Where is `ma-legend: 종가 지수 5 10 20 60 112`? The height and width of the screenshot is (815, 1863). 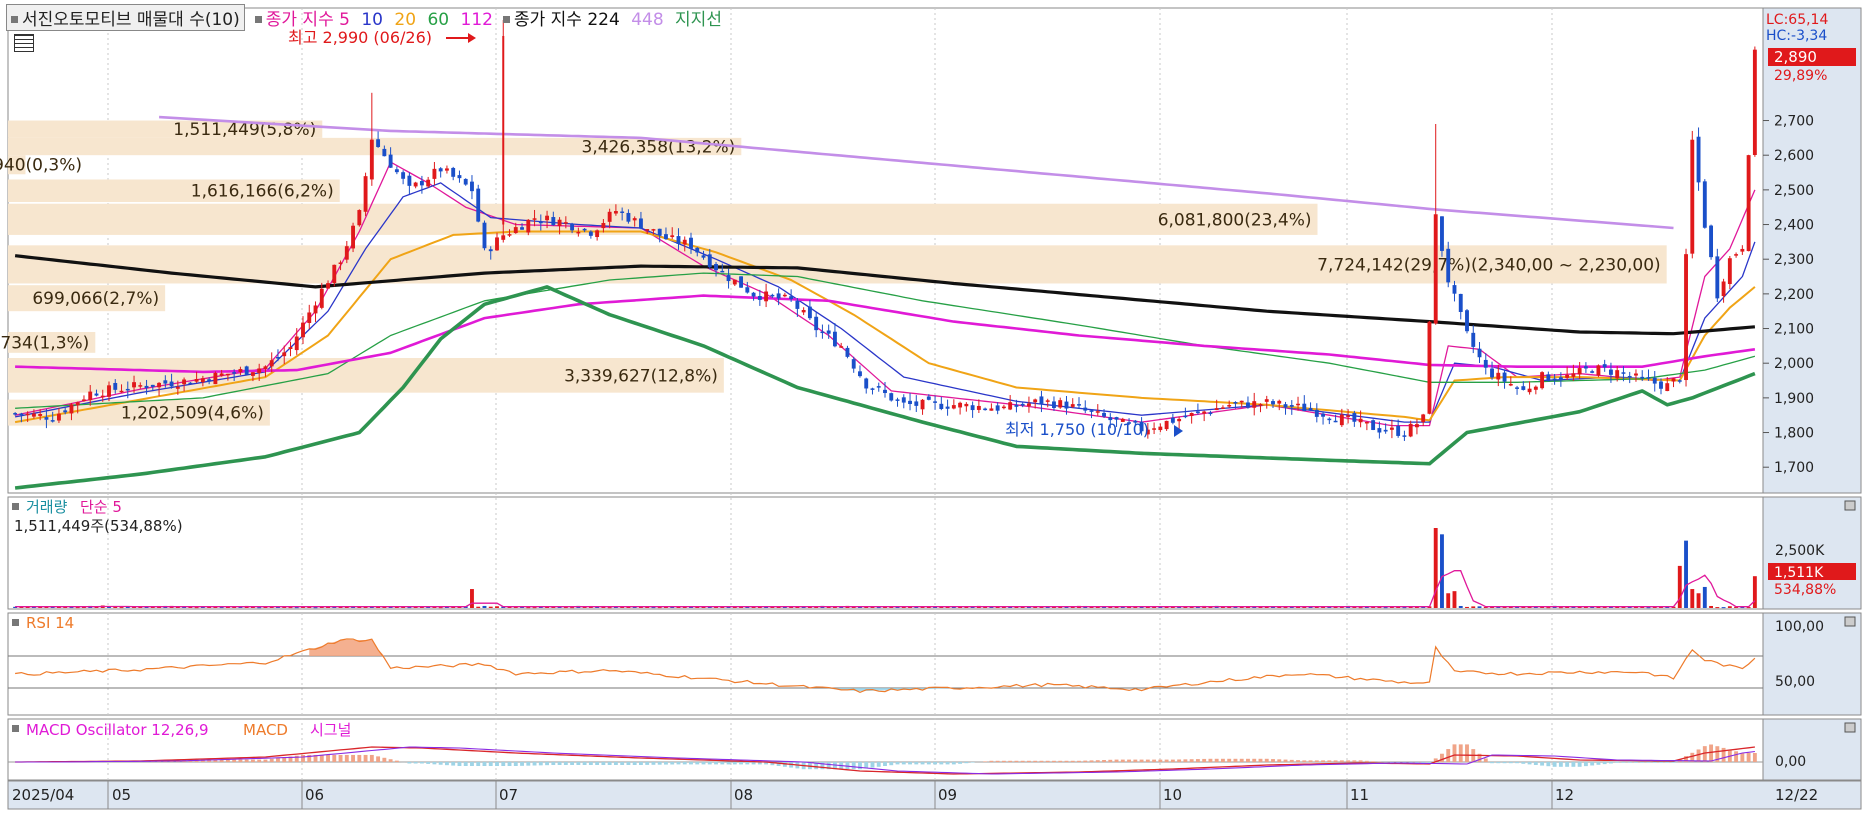 ma-legend: 종가 지수 5 10 20 60 112 is located at coordinates (374, 17).